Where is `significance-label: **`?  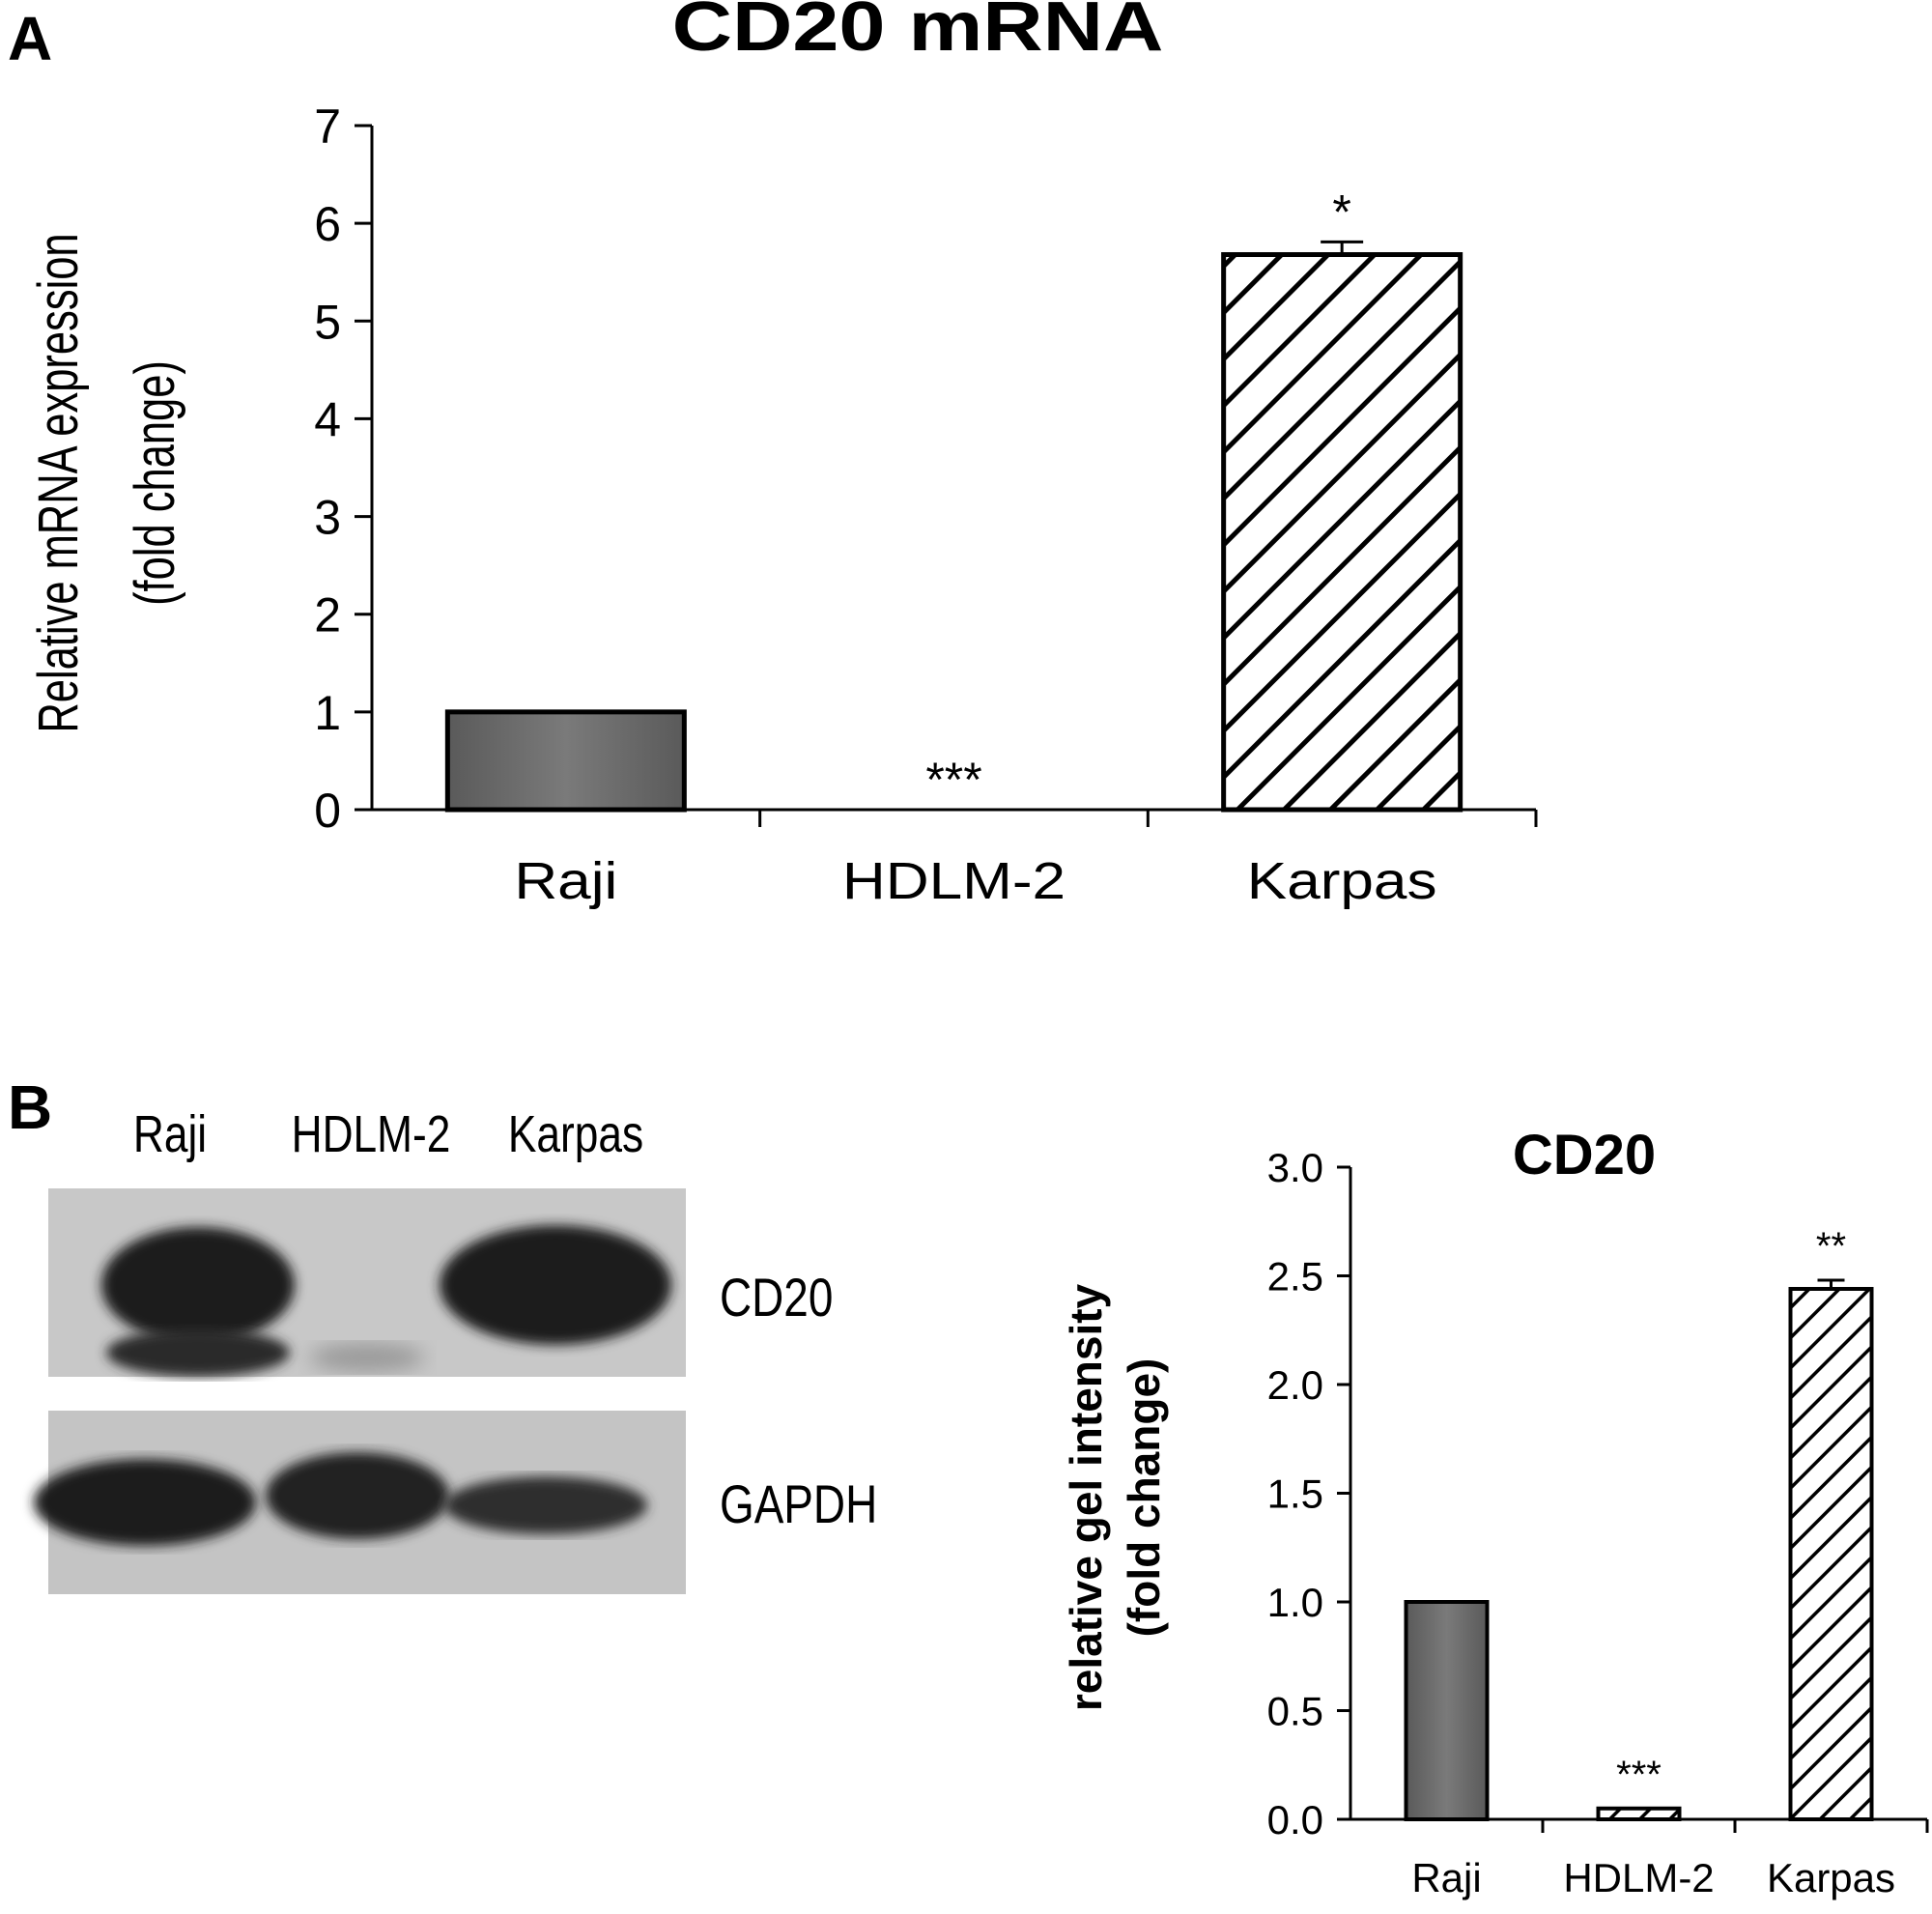 significance-label: ** is located at coordinates (1831, 1246).